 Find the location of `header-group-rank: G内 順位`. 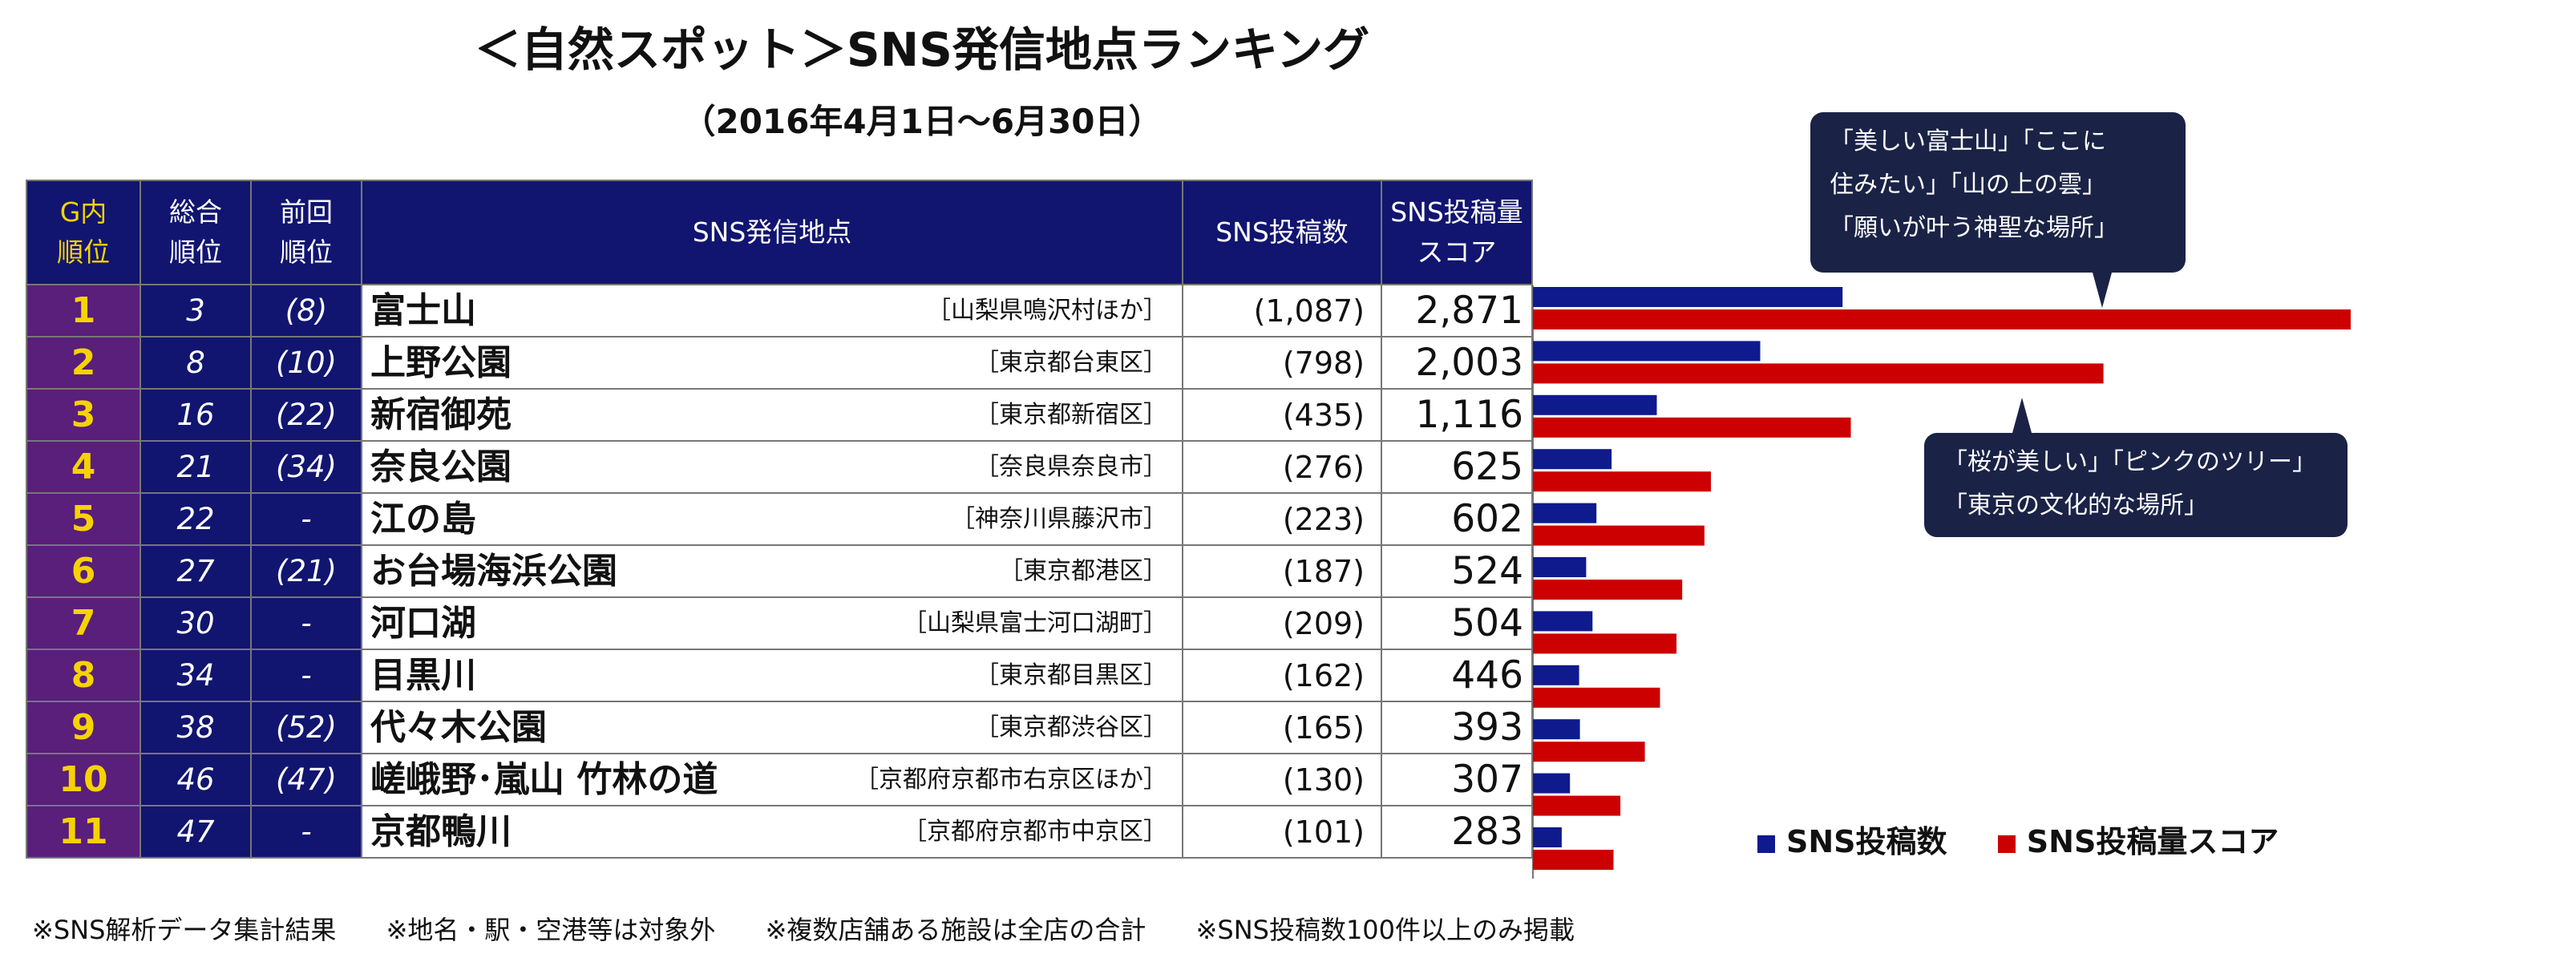

header-group-rank: G内 順位 is located at coordinates (83, 232).